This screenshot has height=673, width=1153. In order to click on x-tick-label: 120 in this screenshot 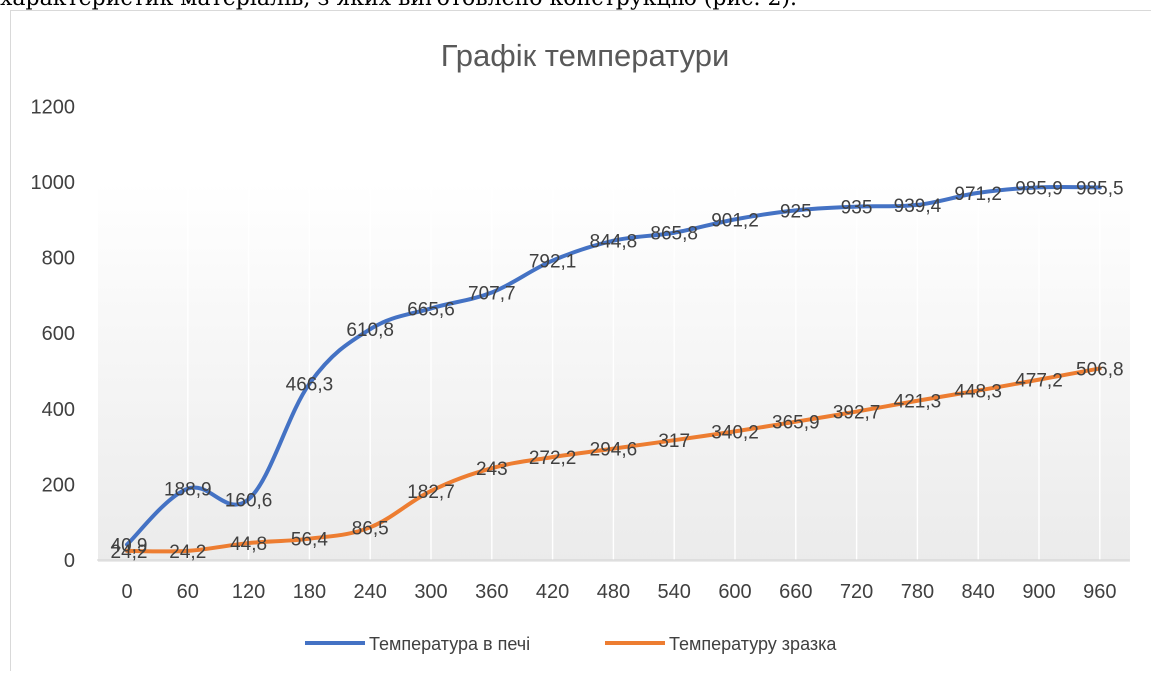, I will do `click(248, 592)`.